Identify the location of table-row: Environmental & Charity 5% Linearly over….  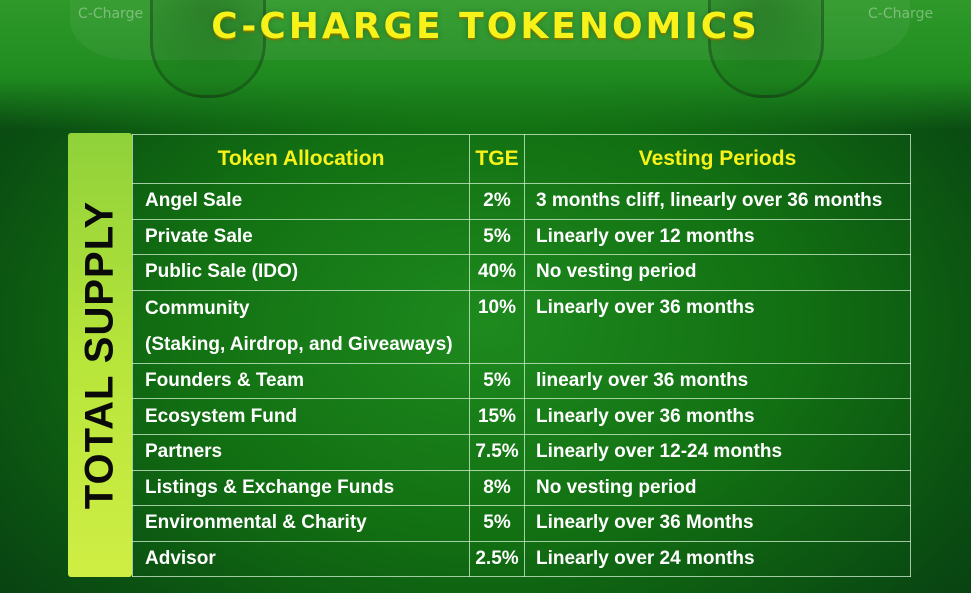
(521, 523).